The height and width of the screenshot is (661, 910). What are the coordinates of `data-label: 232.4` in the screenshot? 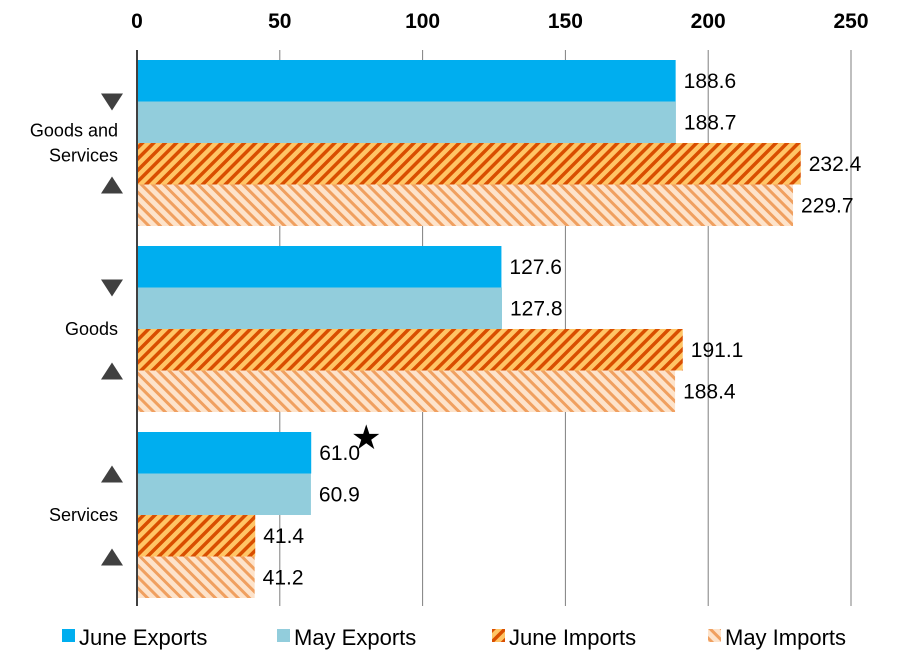 It's located at (835, 164).